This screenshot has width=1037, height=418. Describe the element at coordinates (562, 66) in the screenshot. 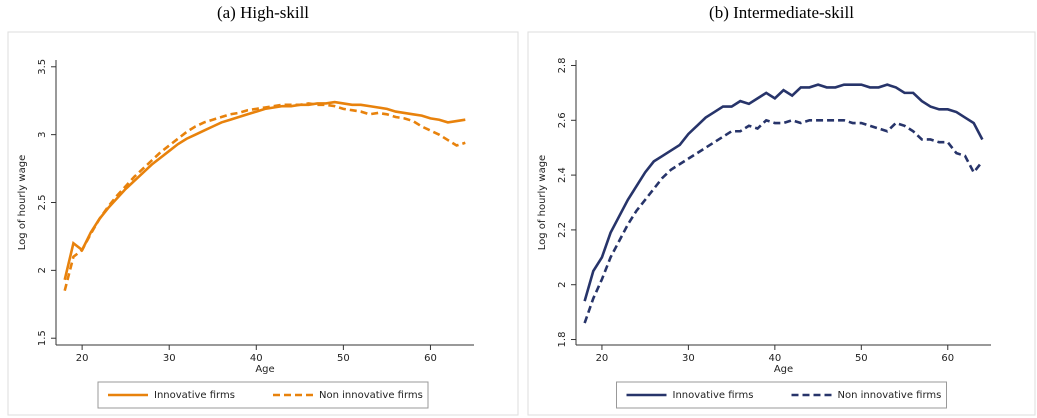

I see `y-tick-label: 2.8` at that location.